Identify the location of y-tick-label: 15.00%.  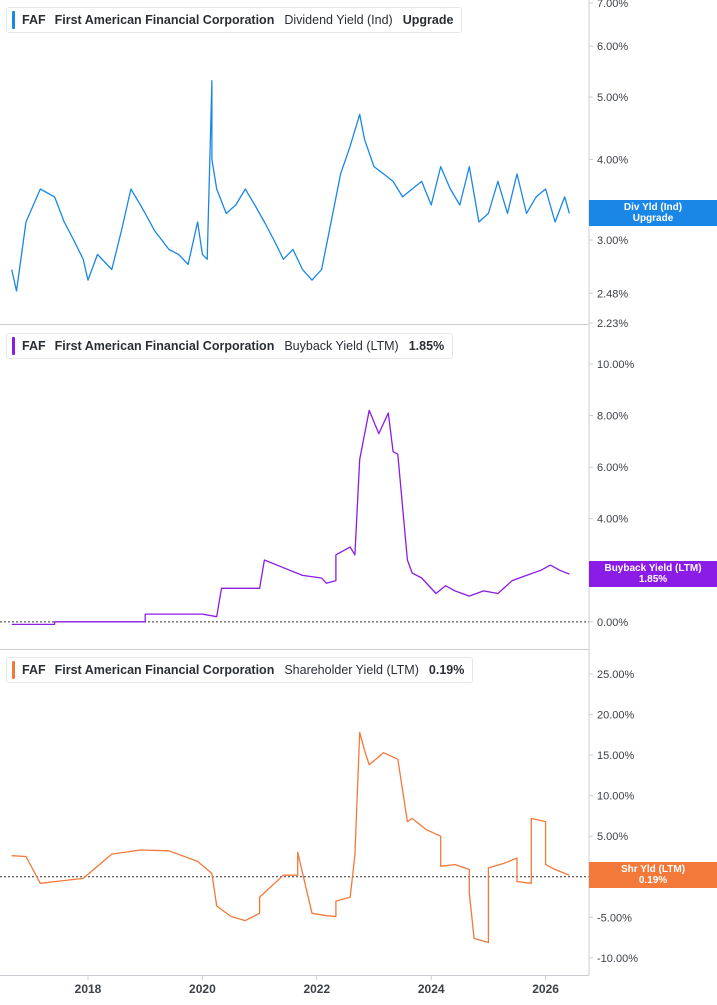
(616, 756).